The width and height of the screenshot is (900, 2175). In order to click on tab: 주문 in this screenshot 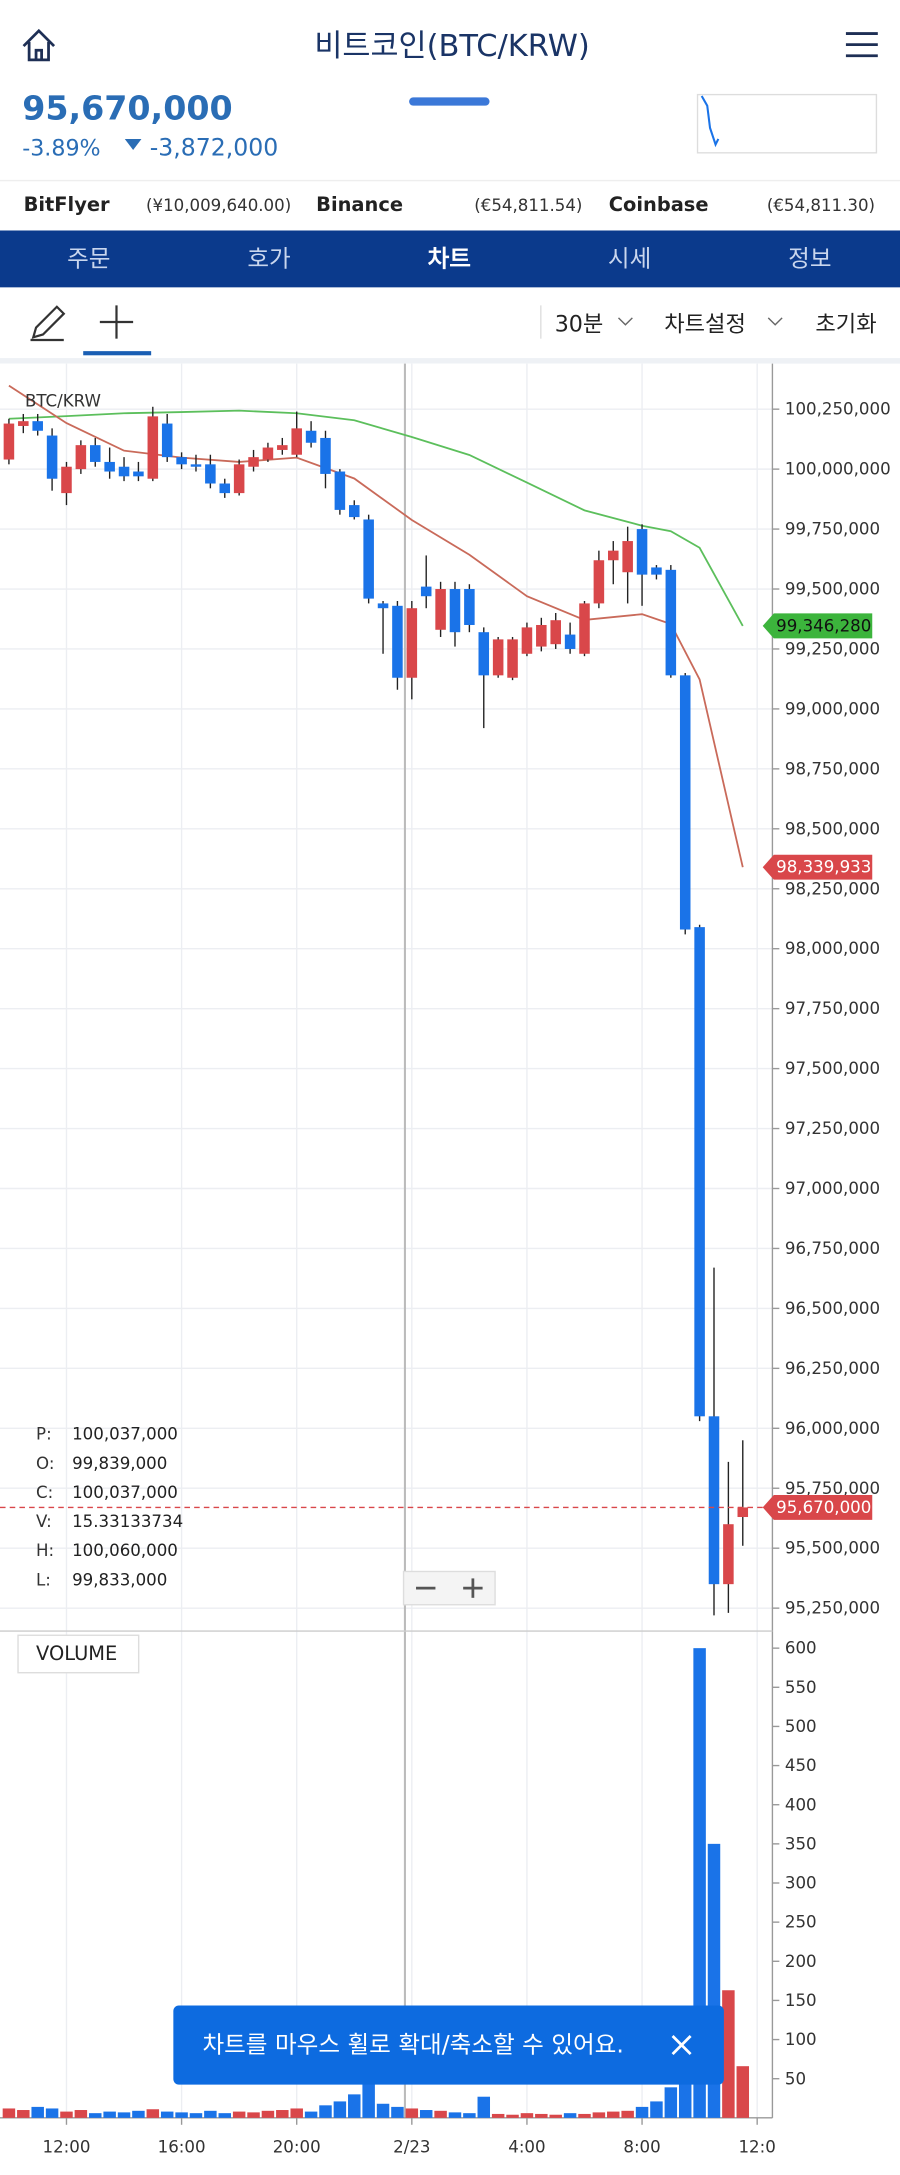, I will do `click(88, 259)`.